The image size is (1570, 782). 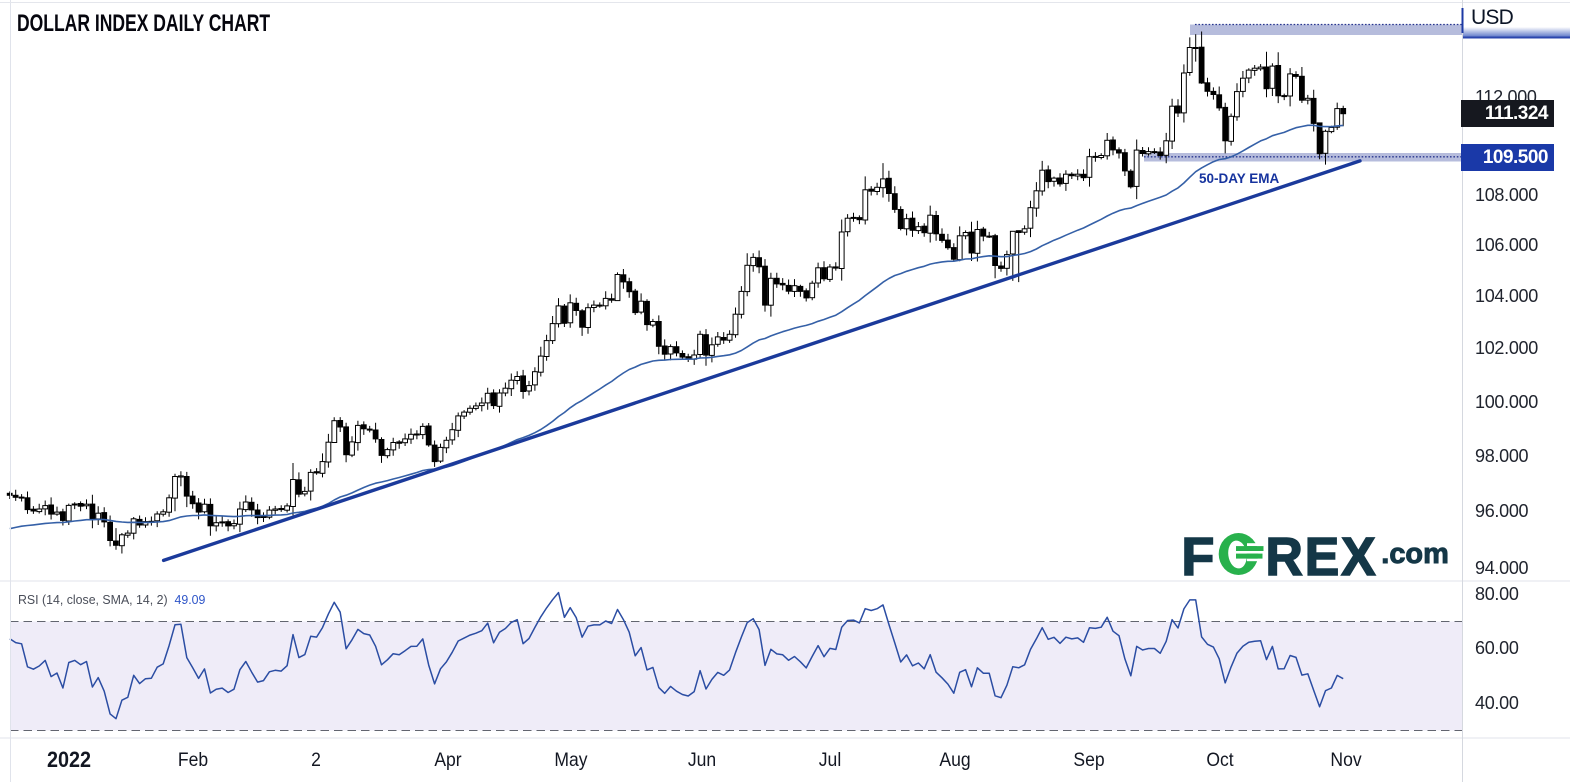 I want to click on svg-text: F, so click(x=1199, y=557).